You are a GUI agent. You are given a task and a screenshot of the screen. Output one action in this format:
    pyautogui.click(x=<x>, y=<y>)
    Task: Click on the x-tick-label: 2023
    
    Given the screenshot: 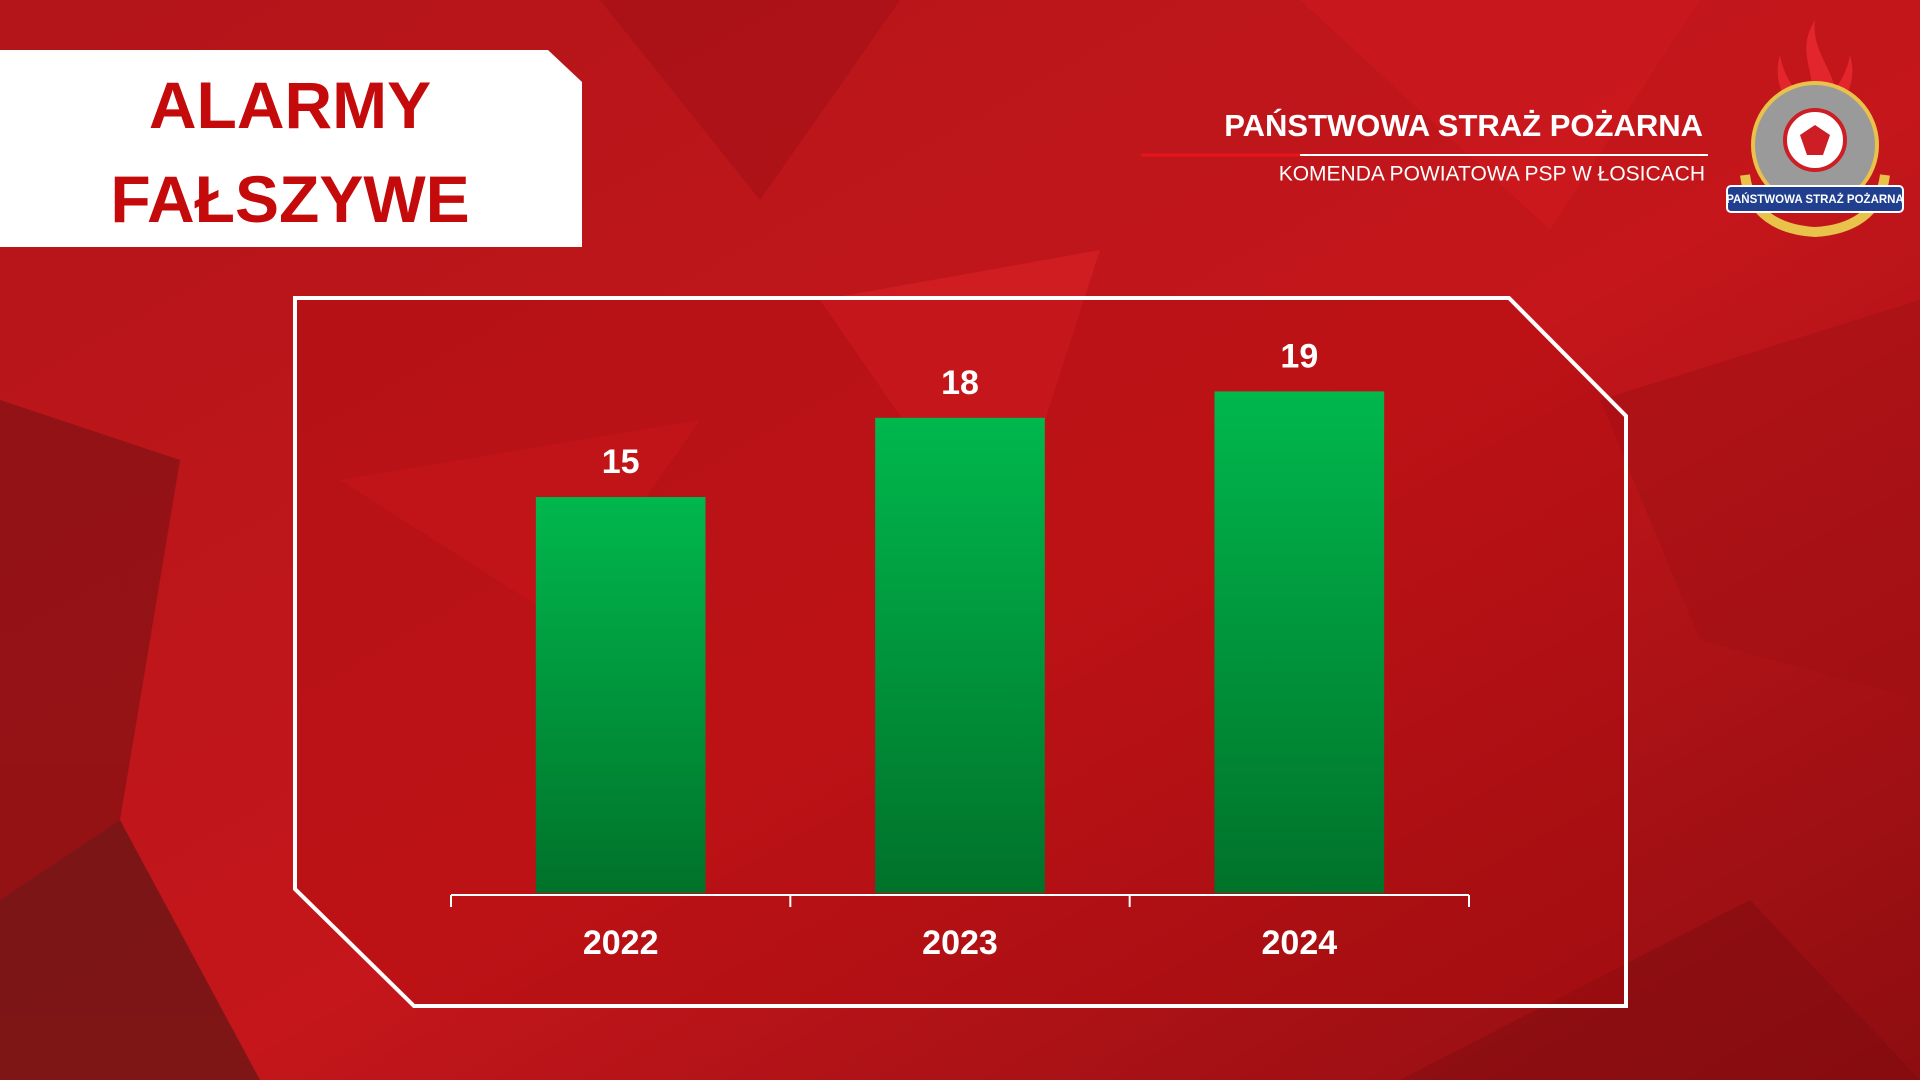 What is the action you would take?
    pyautogui.click(x=960, y=943)
    